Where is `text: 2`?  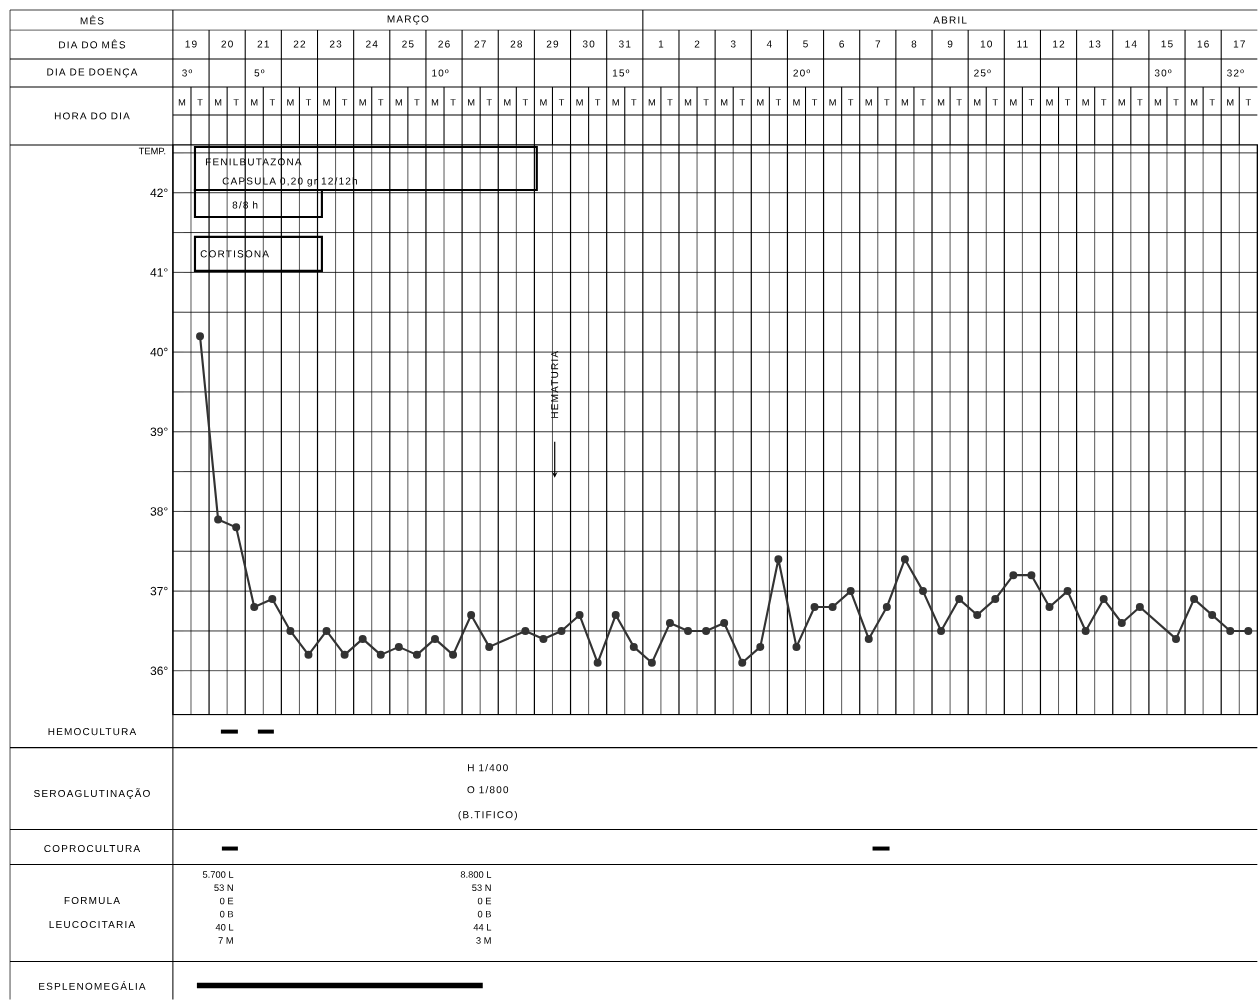 text: 2 is located at coordinates (697, 44).